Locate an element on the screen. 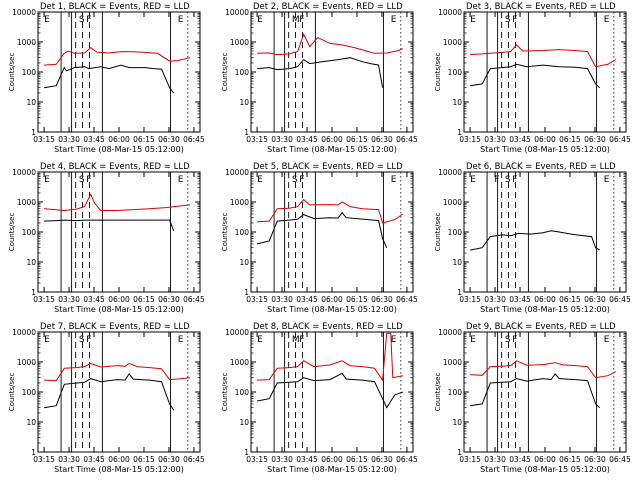 The image size is (640, 480). panel-title: Det 2, BLACK = Events, RED = LLD is located at coordinates (328, 7).